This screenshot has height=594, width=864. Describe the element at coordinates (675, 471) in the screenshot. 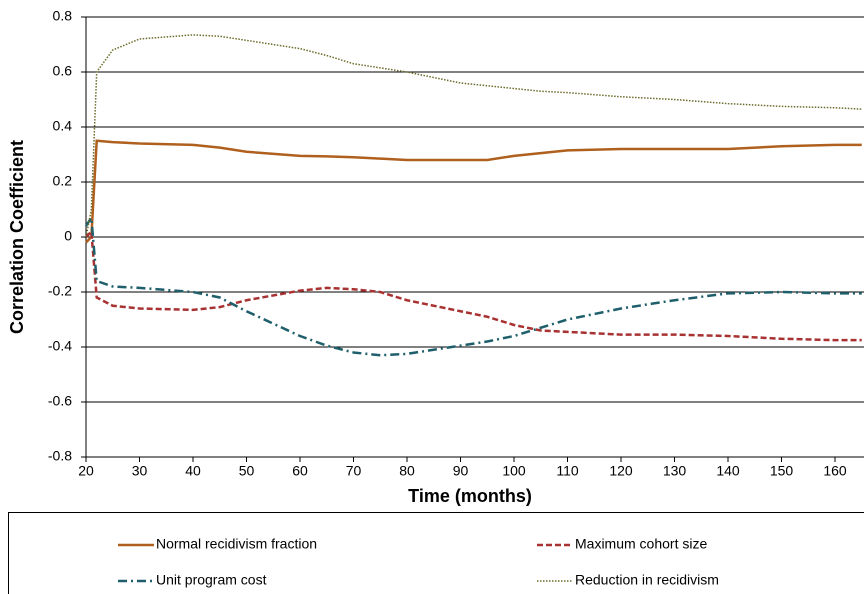

I see `x-tick-label: 130` at that location.